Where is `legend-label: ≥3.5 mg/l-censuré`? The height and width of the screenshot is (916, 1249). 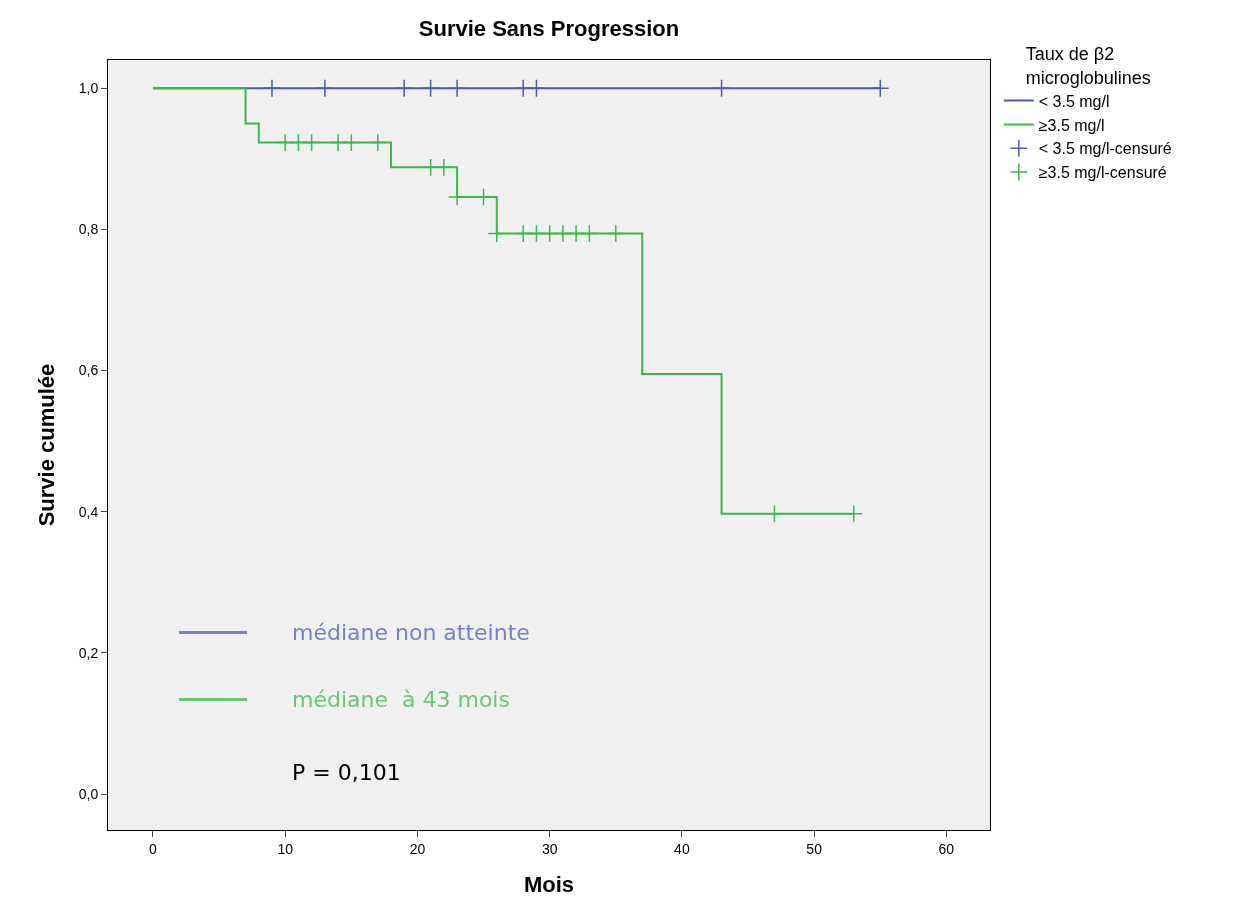
legend-label: ≥3.5 mg/l-censuré is located at coordinates (1102, 173).